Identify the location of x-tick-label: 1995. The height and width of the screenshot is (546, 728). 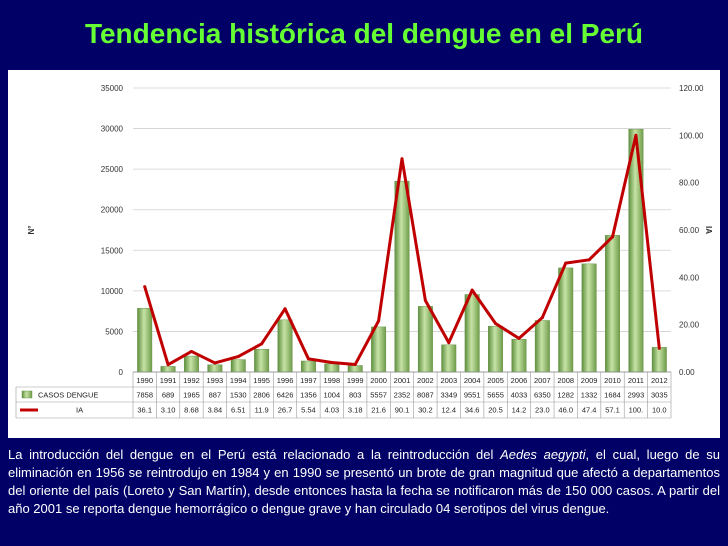
(261, 380).